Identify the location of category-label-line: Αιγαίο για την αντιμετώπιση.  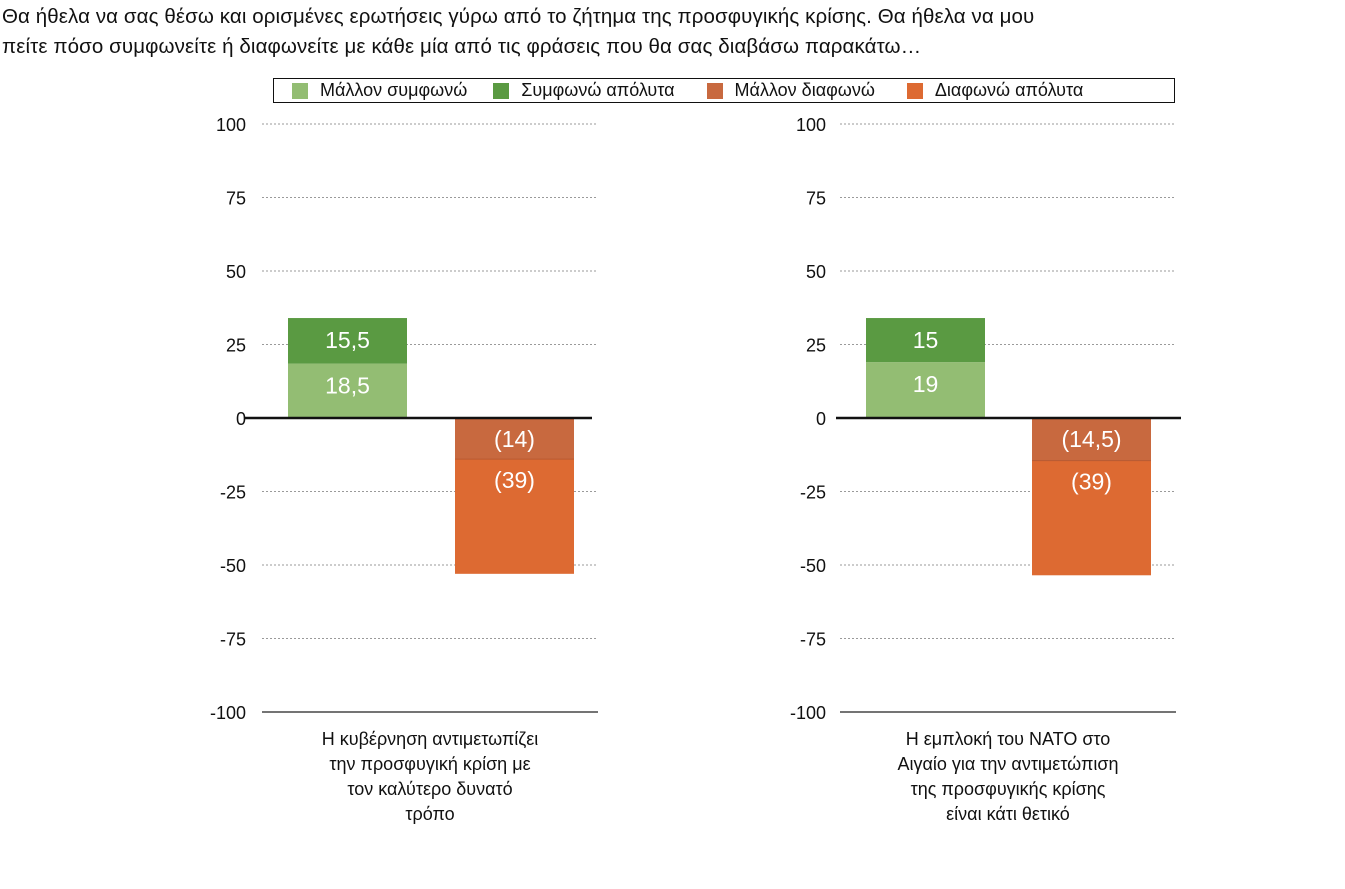
(1008, 764).